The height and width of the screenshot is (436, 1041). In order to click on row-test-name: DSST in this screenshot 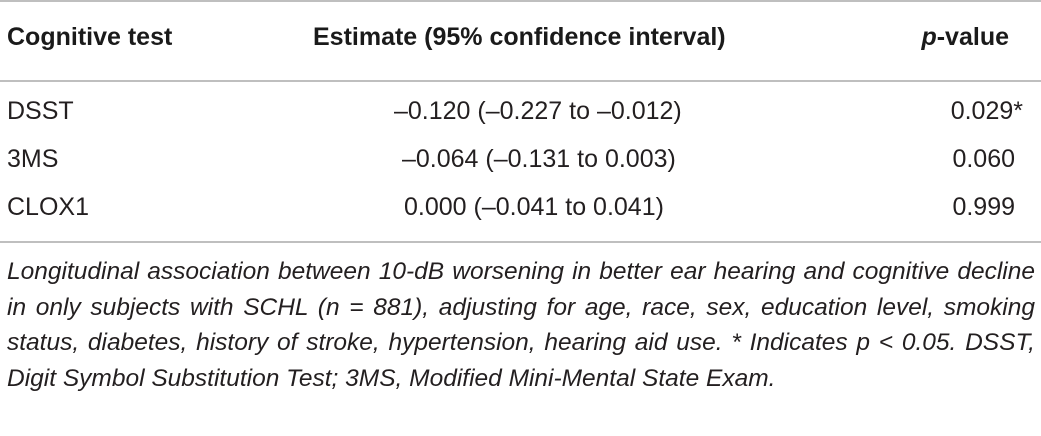, I will do `click(40, 111)`.